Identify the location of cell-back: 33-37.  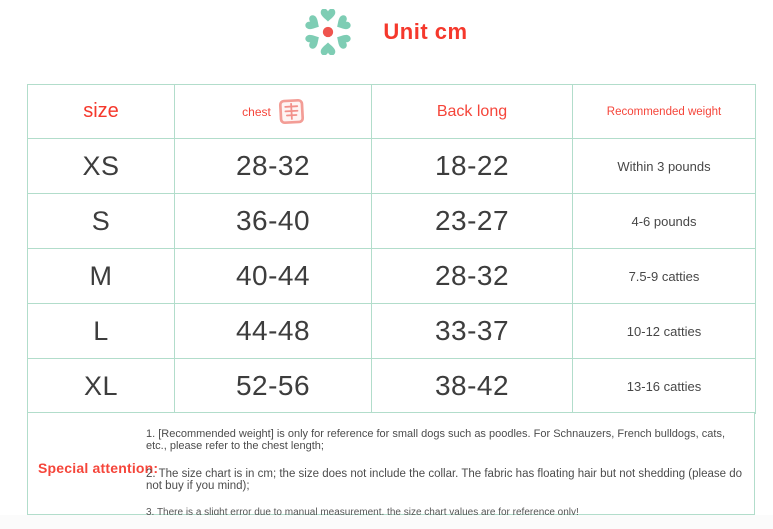
(472, 331).